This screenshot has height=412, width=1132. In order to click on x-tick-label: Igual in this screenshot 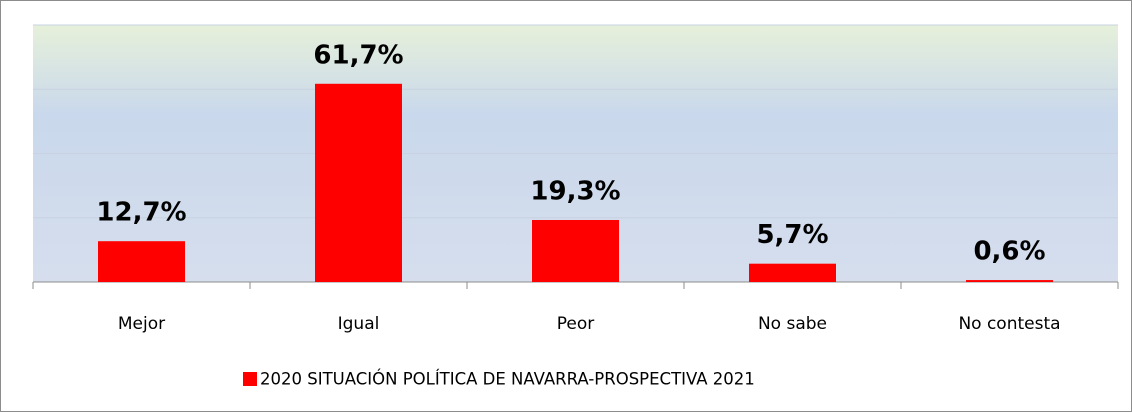, I will do `click(359, 324)`.